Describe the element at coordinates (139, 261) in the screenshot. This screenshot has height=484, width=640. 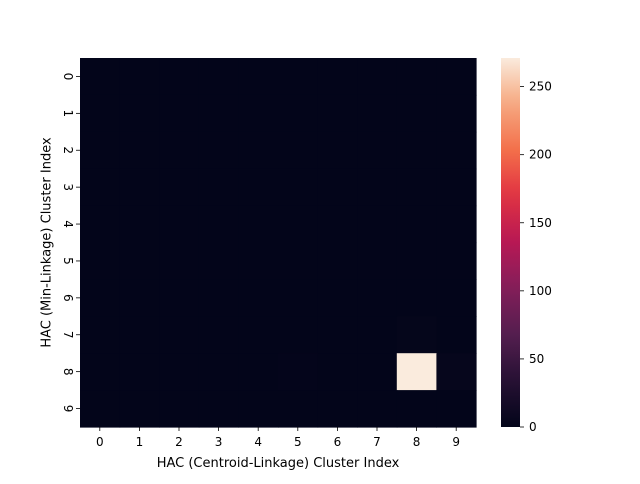
I see `heatmap-cell-r5-c1` at that location.